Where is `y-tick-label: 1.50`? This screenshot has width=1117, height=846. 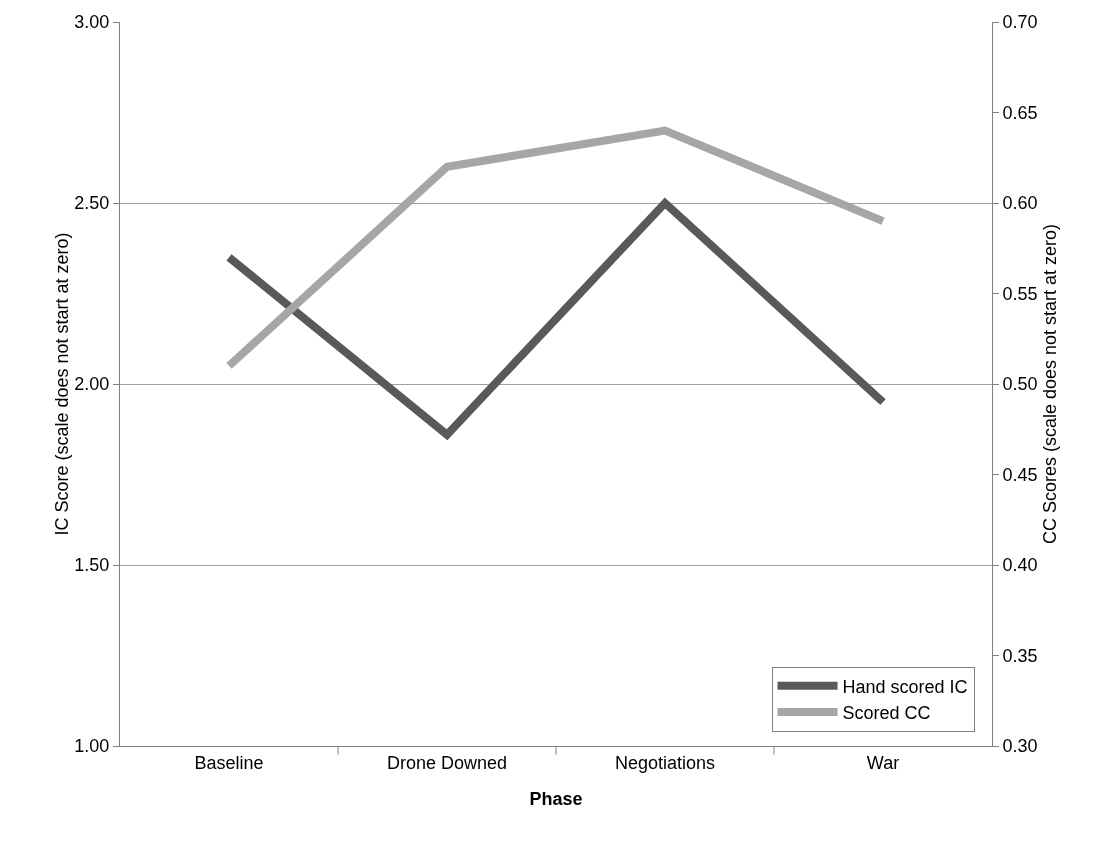
y-tick-label: 1.50 is located at coordinates (92, 565).